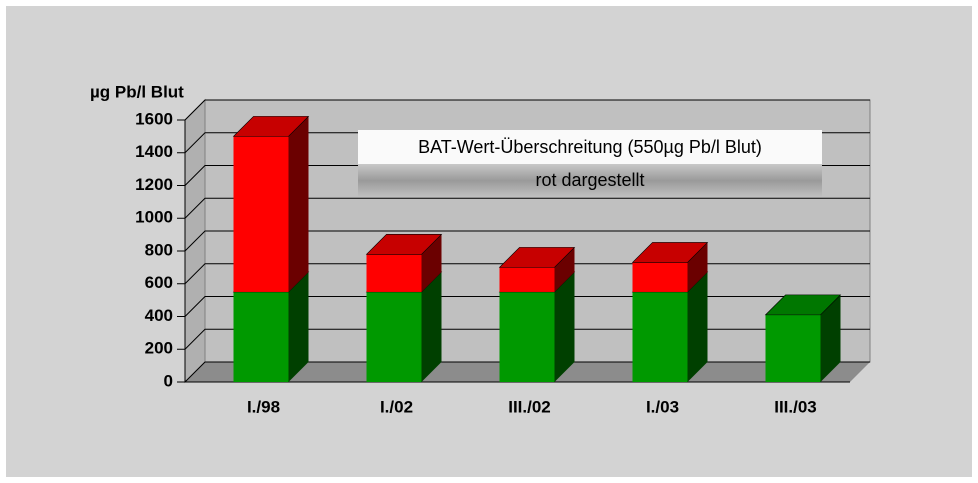  Describe the element at coordinates (159, 282) in the screenshot. I see `y-tick-label: 600` at that location.